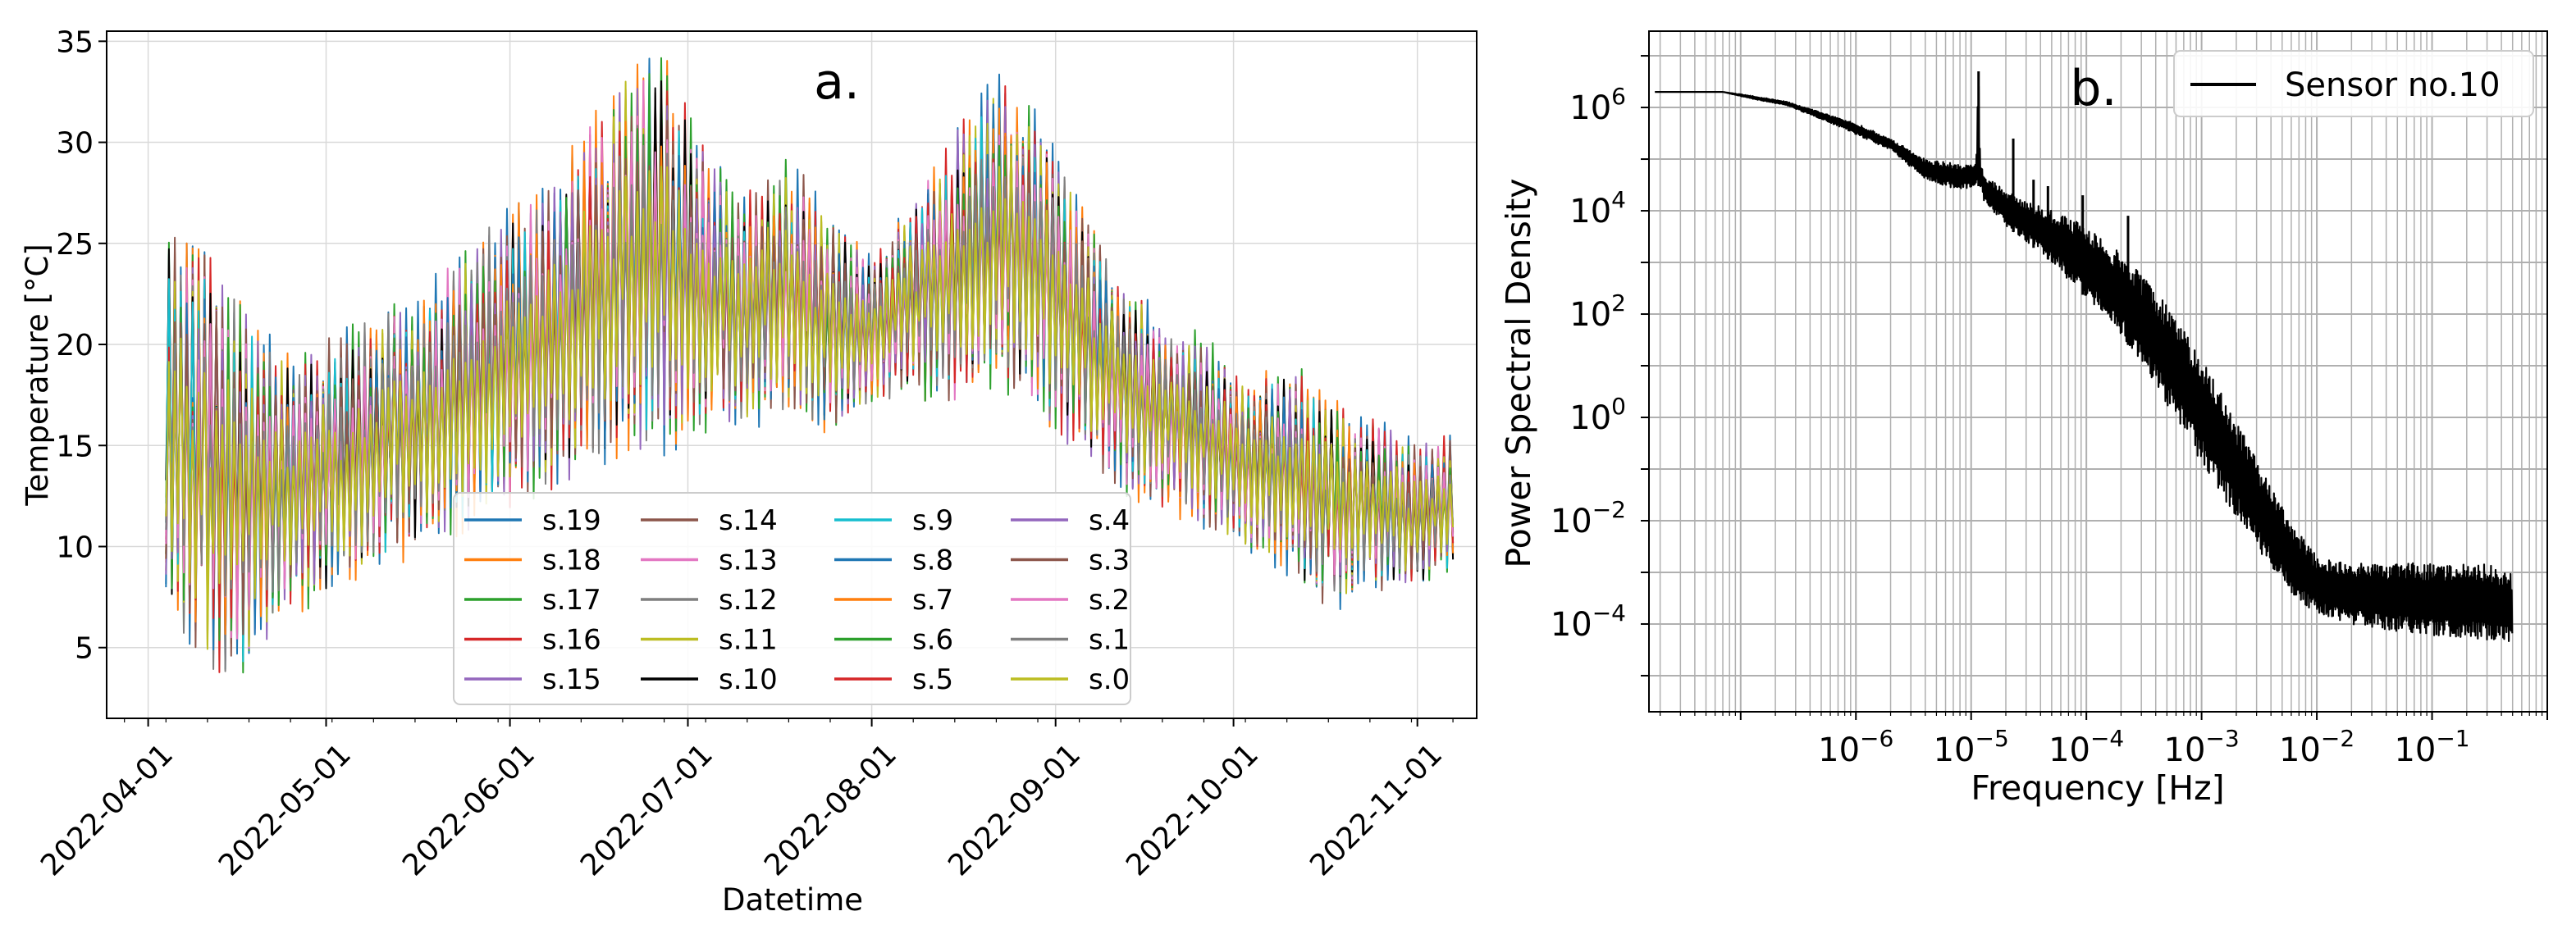  I want to click on panel-b-x-tick-label: 10⁻¹, so click(2431, 747).